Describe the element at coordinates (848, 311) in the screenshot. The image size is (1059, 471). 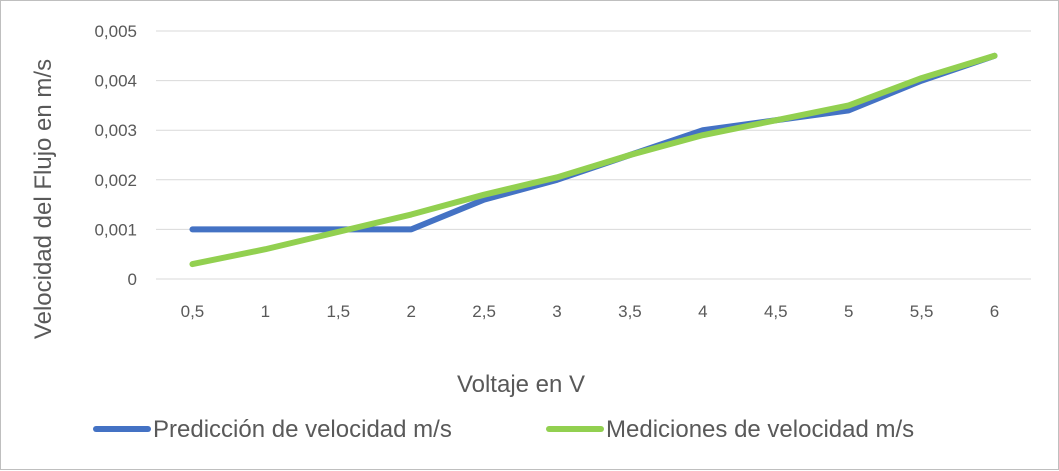
I see `x-tick-label: 5` at that location.